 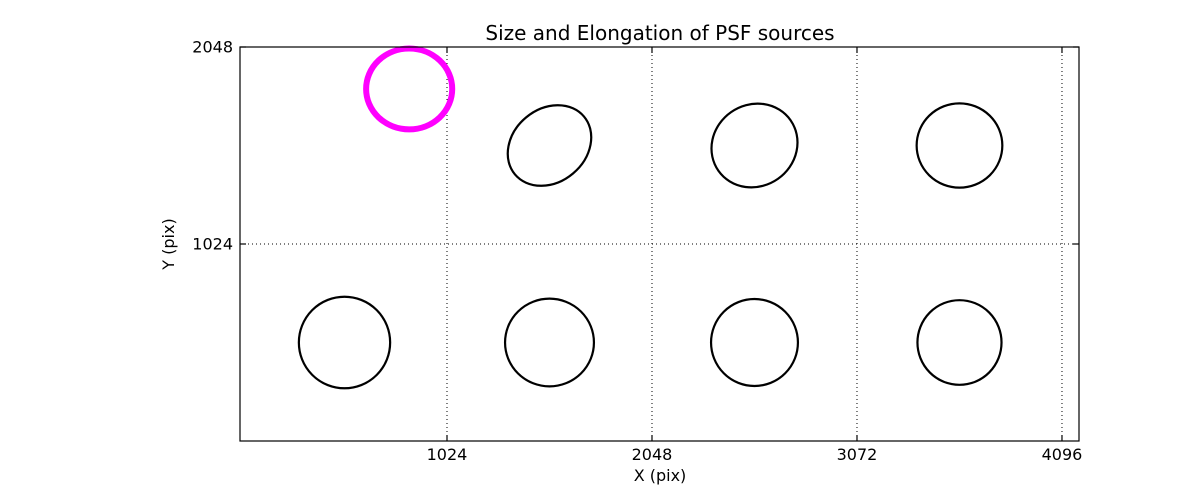 What do you see at coordinates (212, 47) in the screenshot?
I see `y-tick-label: 2048` at bounding box center [212, 47].